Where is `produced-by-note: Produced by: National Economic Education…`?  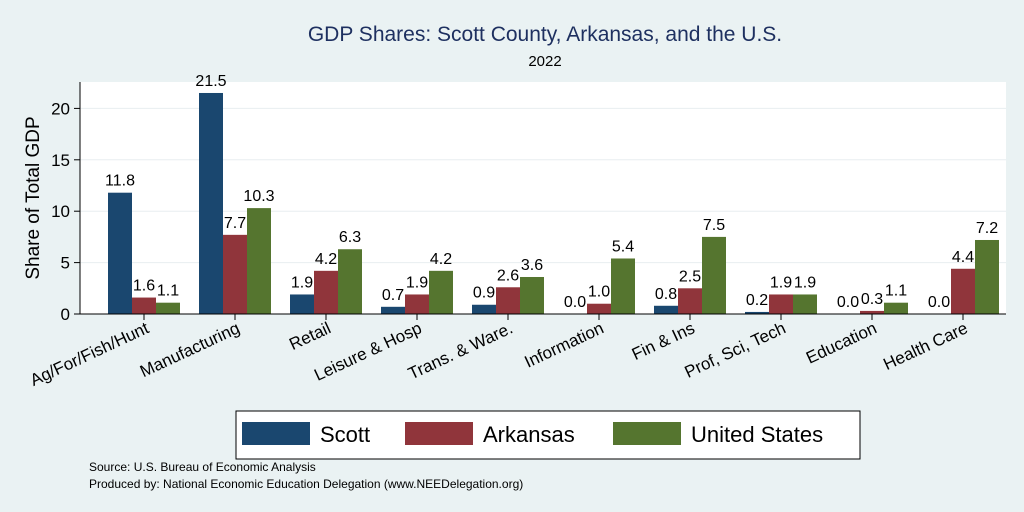
produced-by-note: Produced by: National Economic Education… is located at coordinates (306, 484).